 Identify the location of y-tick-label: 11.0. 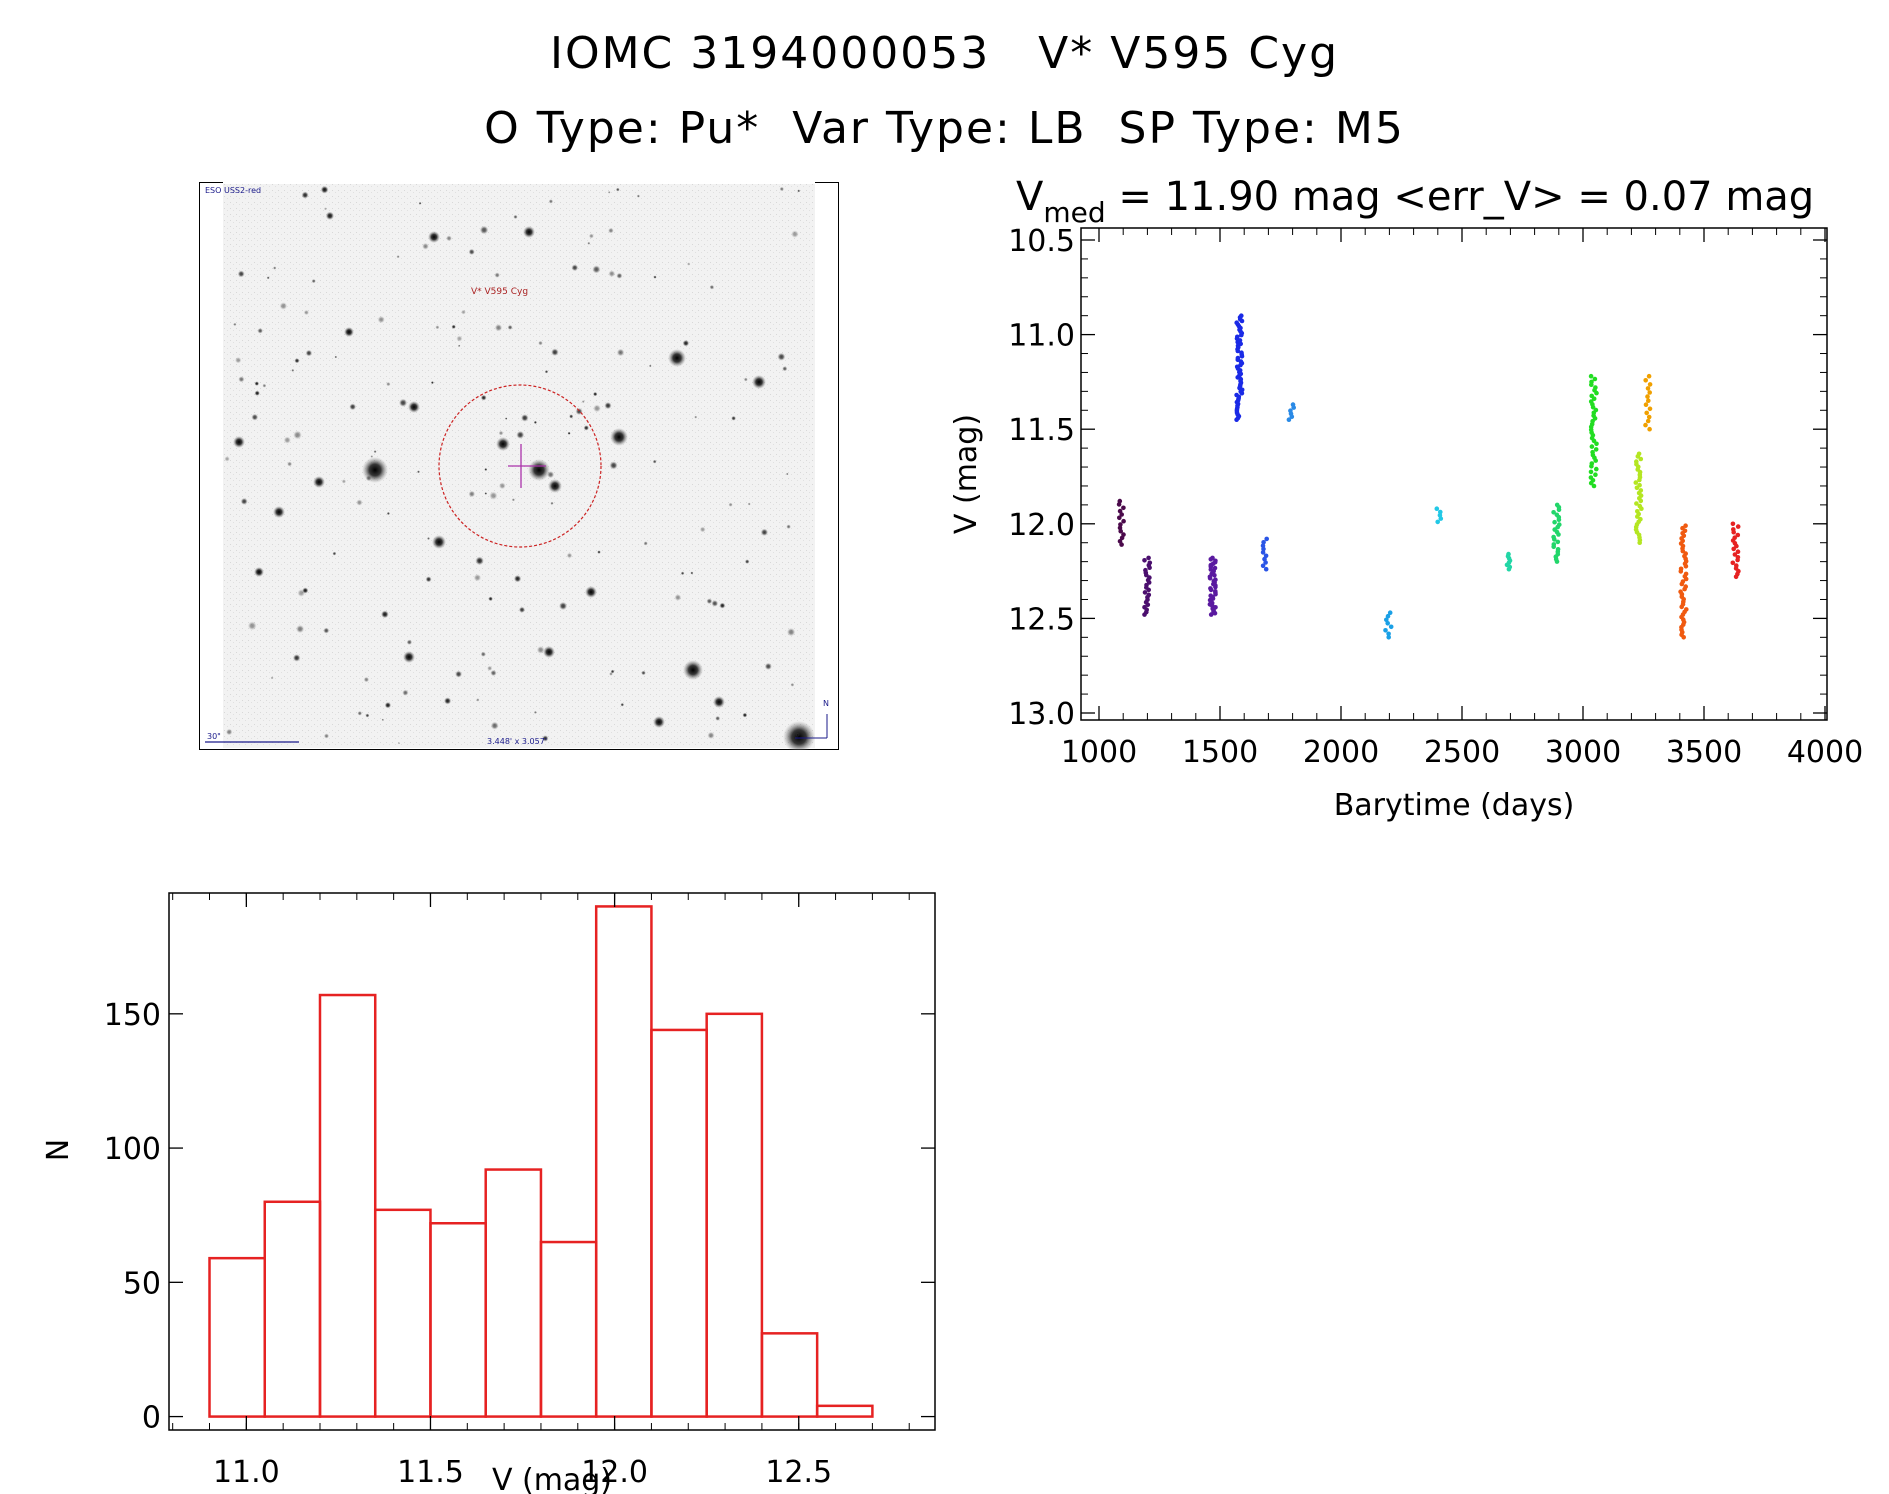
(1041, 336).